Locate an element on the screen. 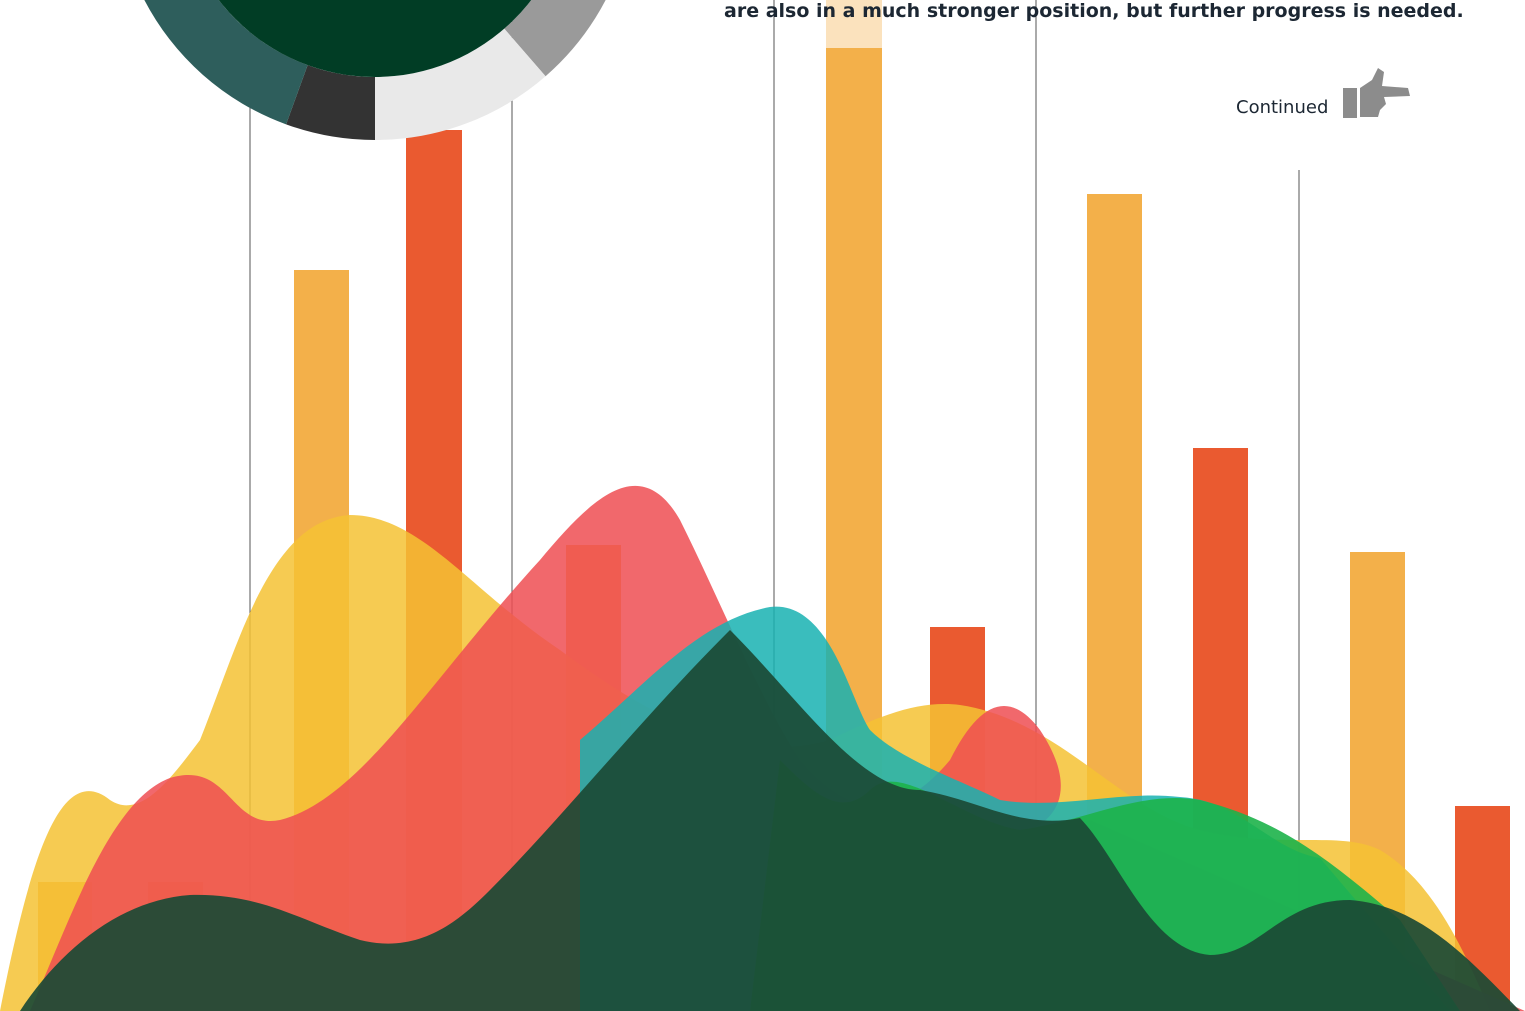 Image resolution: width=1525 pixels, height=1011 pixels. hand-shape is located at coordinates (1385, 92).